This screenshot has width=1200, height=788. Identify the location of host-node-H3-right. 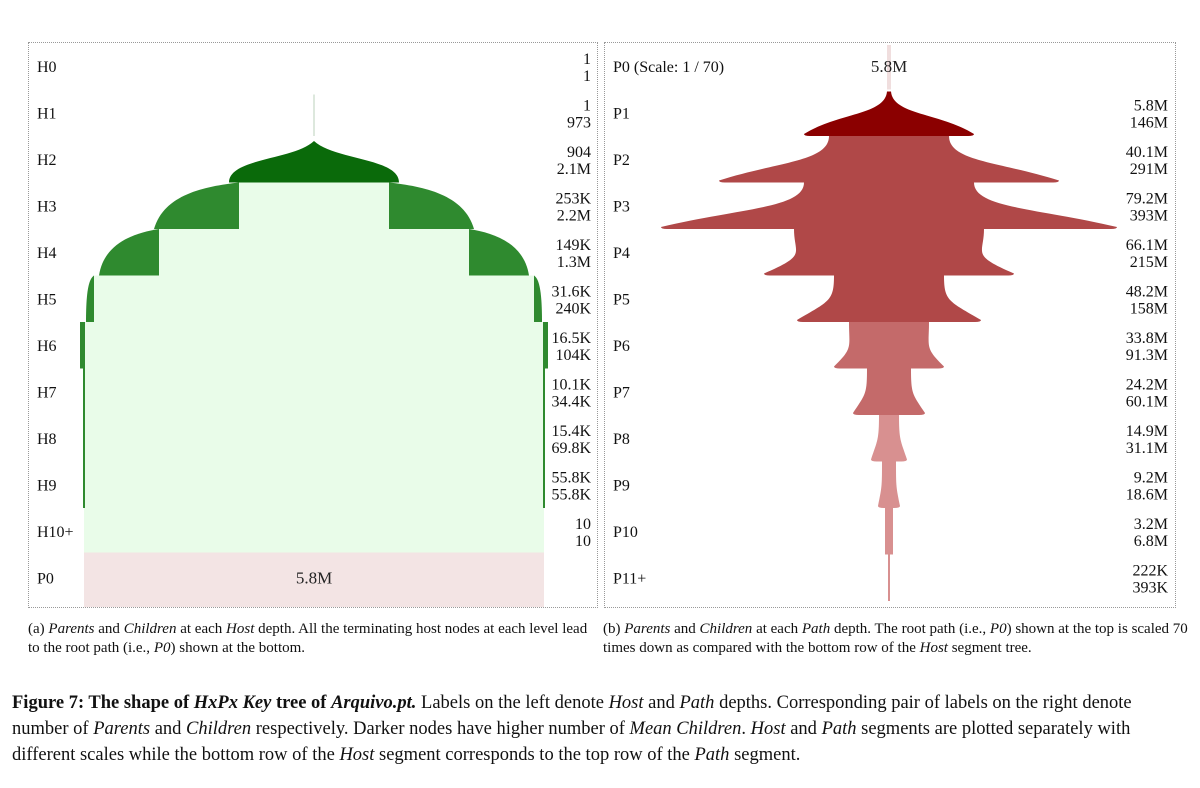
(431, 205).